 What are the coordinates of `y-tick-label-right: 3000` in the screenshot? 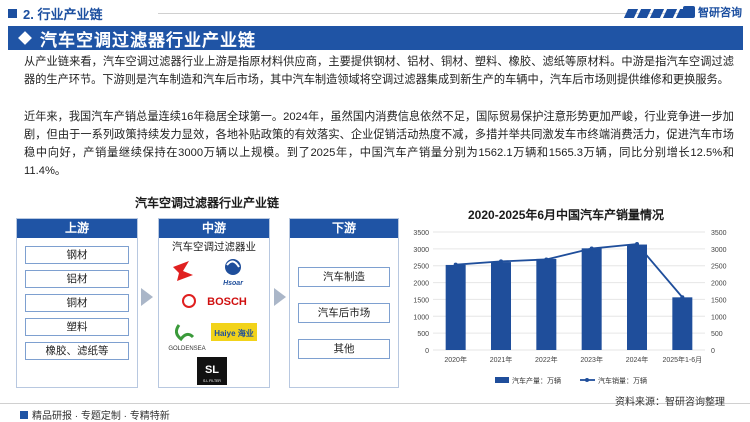 It's located at (719, 250).